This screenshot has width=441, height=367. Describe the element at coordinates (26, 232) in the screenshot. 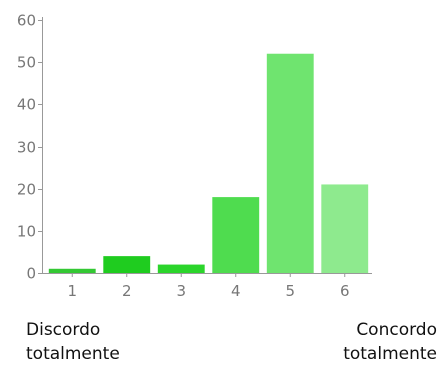

I see `y-tick-label: 10` at that location.